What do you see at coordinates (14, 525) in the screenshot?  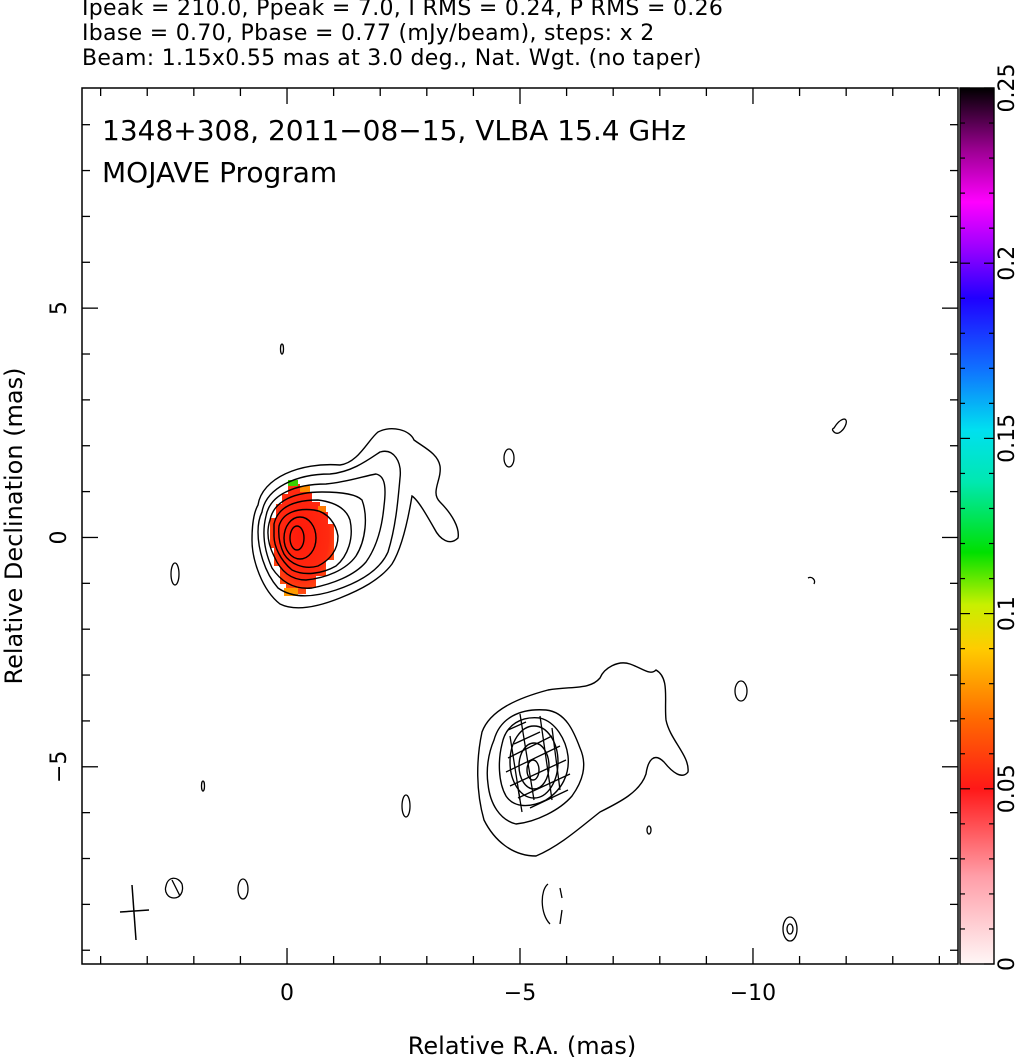 I see `y-axis-title: Relative Declination (mas)` at bounding box center [14, 525].